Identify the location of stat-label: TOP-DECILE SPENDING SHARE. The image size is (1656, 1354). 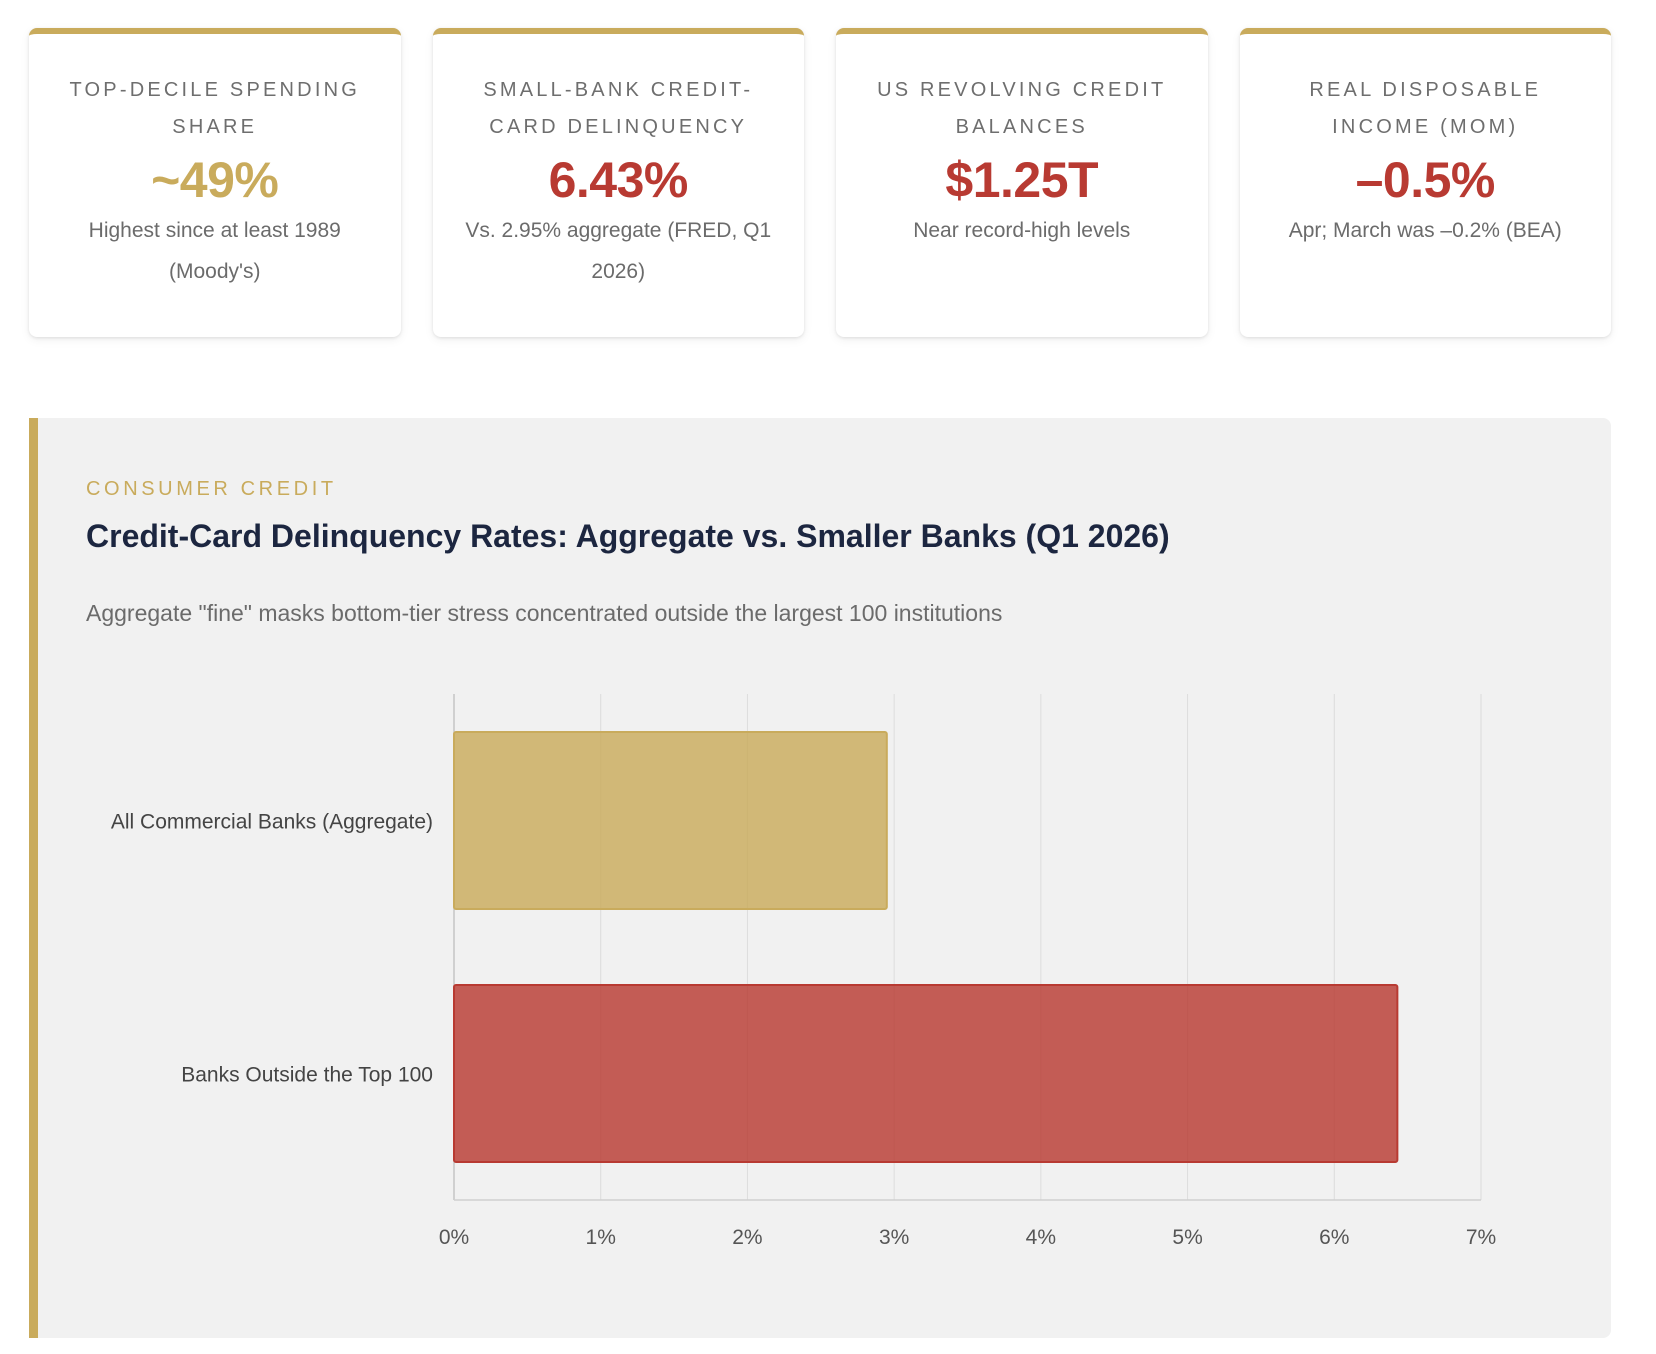
(214, 108).